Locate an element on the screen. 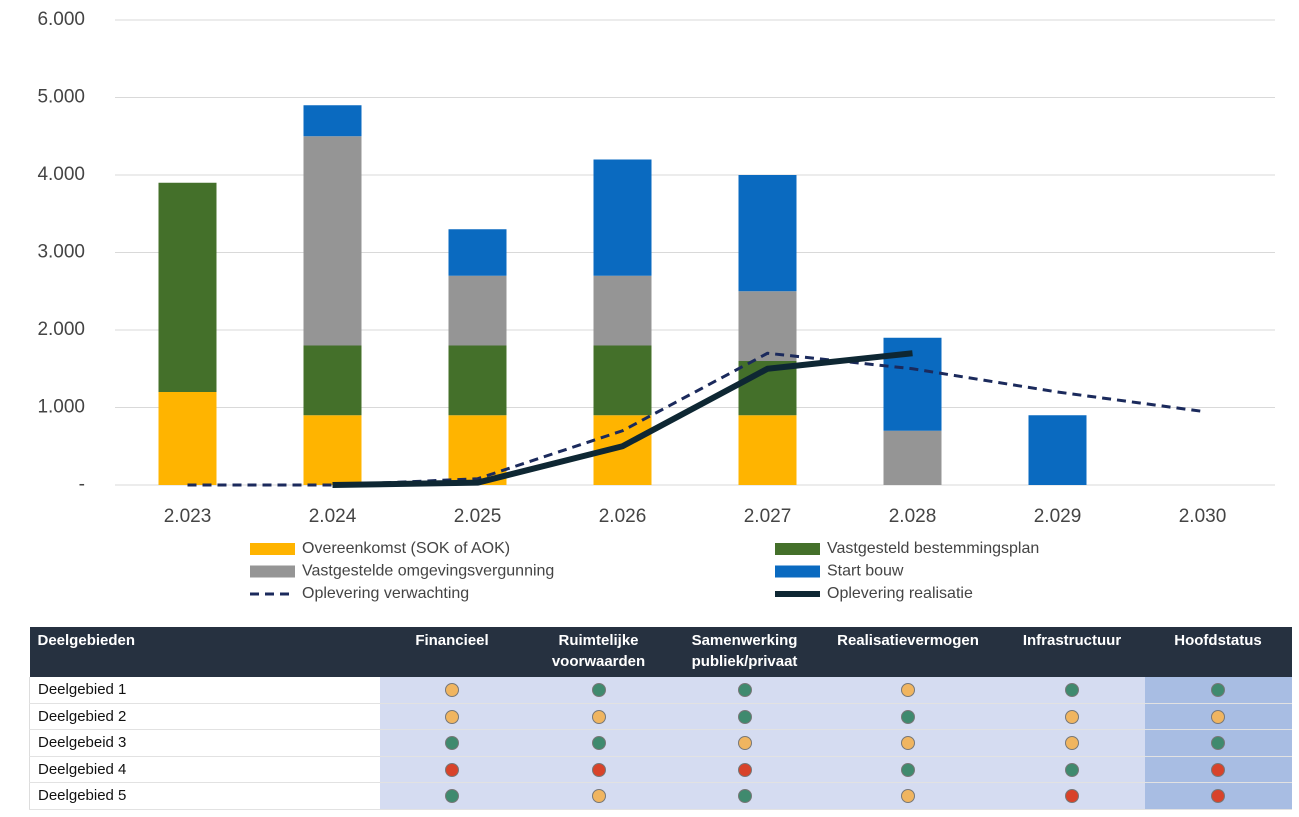 Image resolution: width=1299 pixels, height=817 pixels. y-tick-label: 5.000 is located at coordinates (61, 97).